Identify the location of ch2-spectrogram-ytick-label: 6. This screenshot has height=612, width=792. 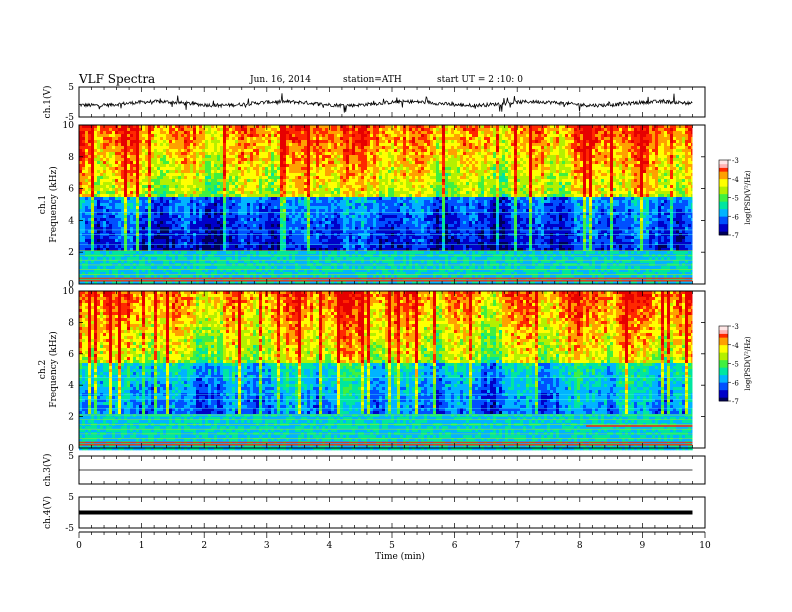
(71, 355).